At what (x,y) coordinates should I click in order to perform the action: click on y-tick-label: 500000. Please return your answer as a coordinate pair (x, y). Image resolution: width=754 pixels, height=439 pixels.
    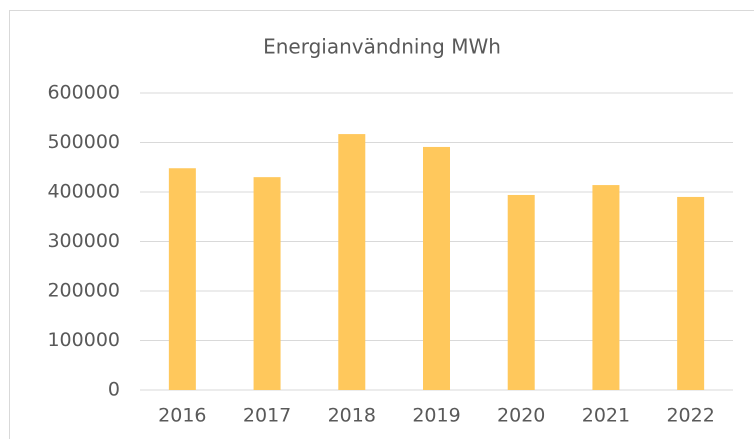
    Looking at the image, I should click on (83, 142).